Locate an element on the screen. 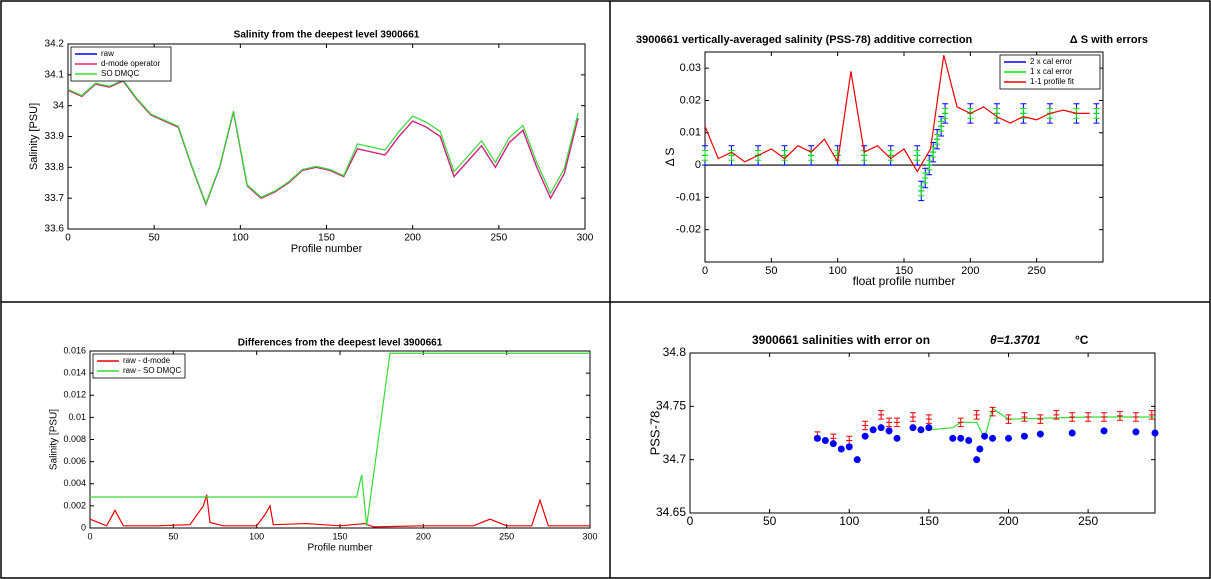 This screenshot has height=579, width=1211. y-tick-label: 0.014 is located at coordinates (74, 373).